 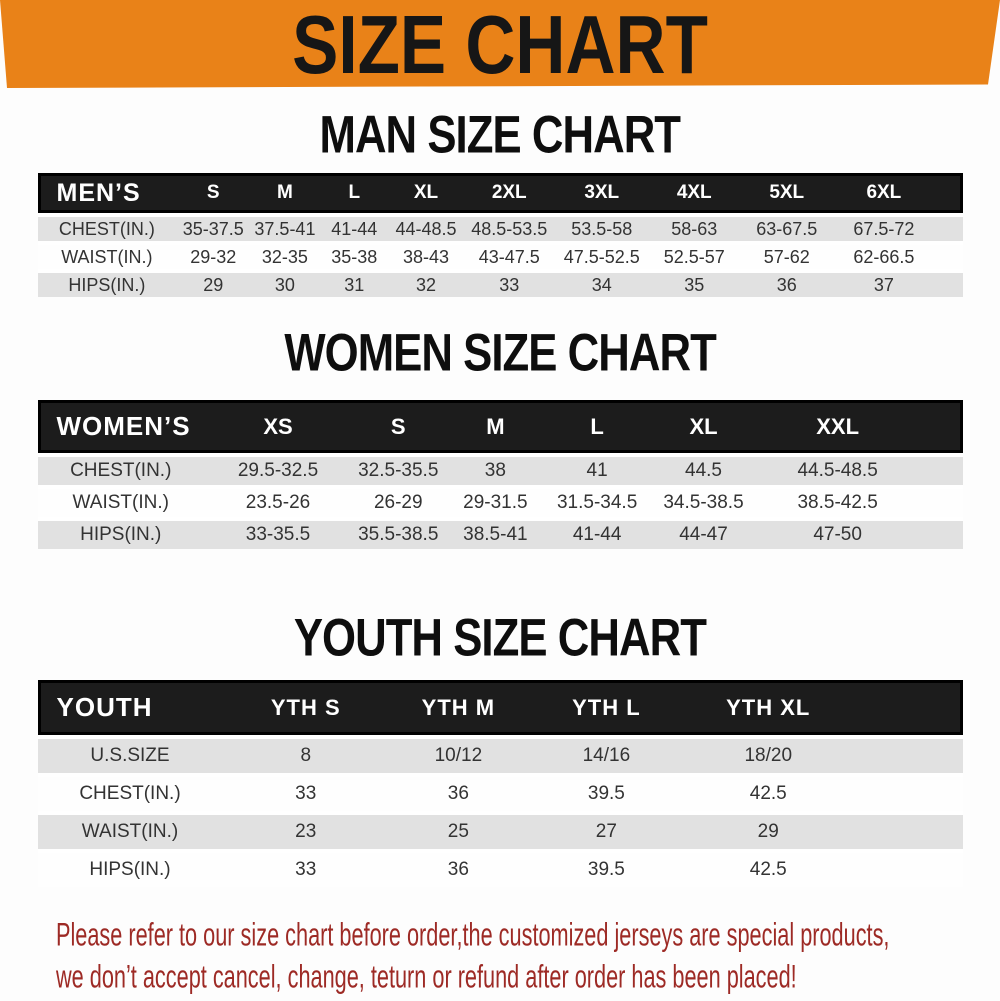 What do you see at coordinates (354, 283) in the screenshot?
I see `size-value: 31` at bounding box center [354, 283].